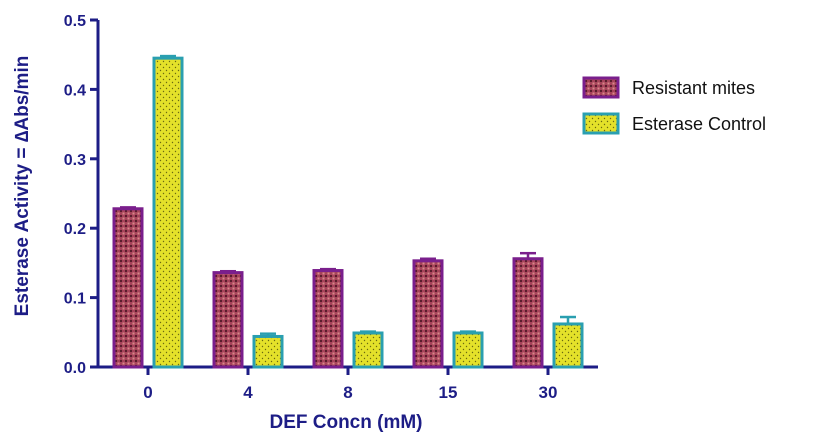 The height and width of the screenshot is (438, 816). What do you see at coordinates (248, 392) in the screenshot?
I see `x-tick-label: 4` at bounding box center [248, 392].